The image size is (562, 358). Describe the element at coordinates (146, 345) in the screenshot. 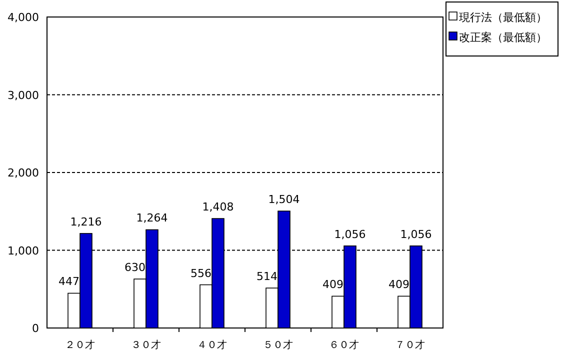

I see `x-tick-label: ３０才` at that location.